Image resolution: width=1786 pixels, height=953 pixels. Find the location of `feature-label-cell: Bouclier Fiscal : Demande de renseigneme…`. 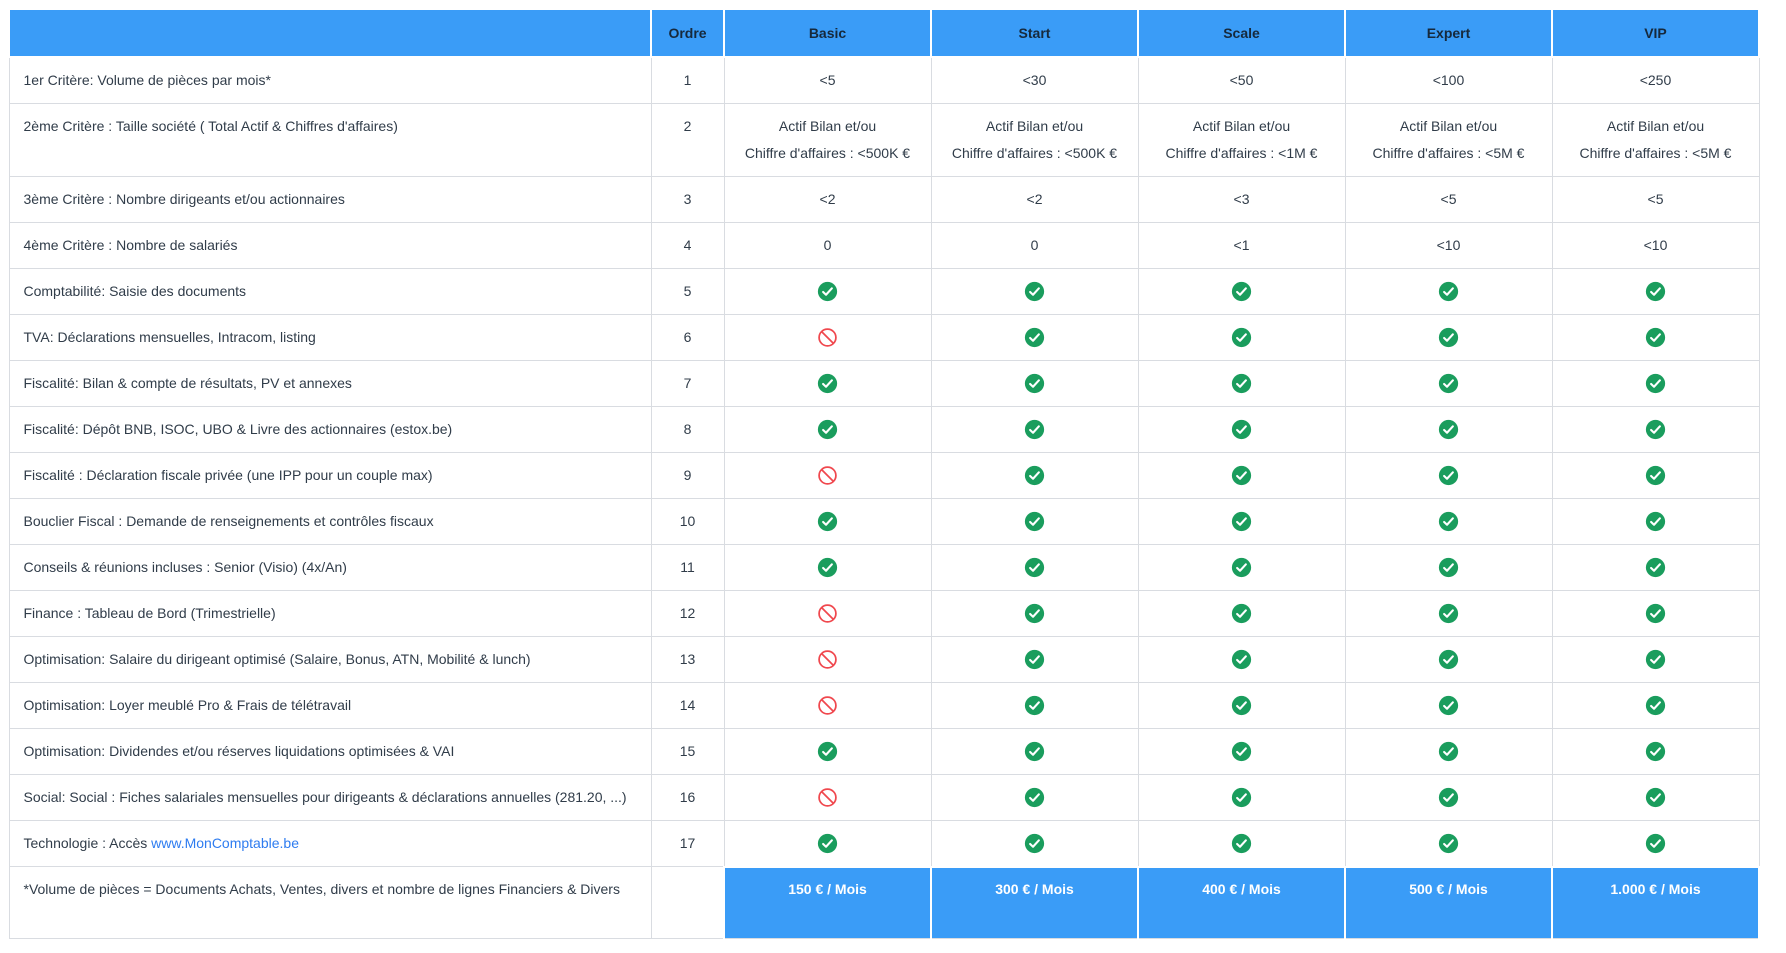

feature-label-cell: Bouclier Fiscal : Demande de renseigneme… is located at coordinates (330, 521).